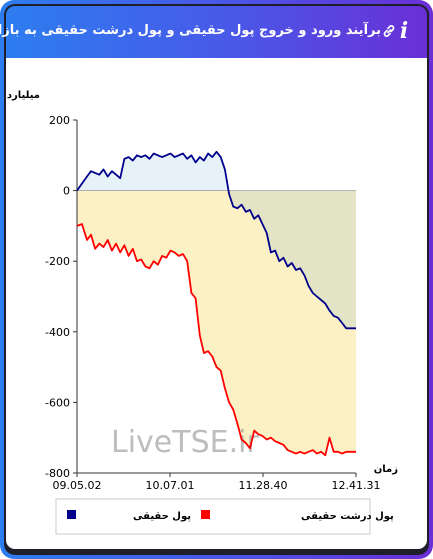 The height and width of the screenshot is (559, 433). Describe the element at coordinates (59, 120) in the screenshot. I see `y-tick-label: 200` at that location.